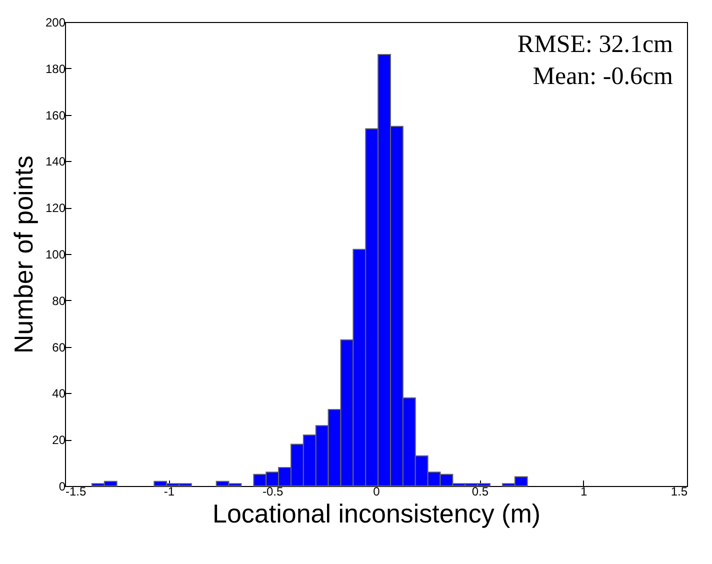  I want to click on x-tick-label: 0.5, so click(480, 491).